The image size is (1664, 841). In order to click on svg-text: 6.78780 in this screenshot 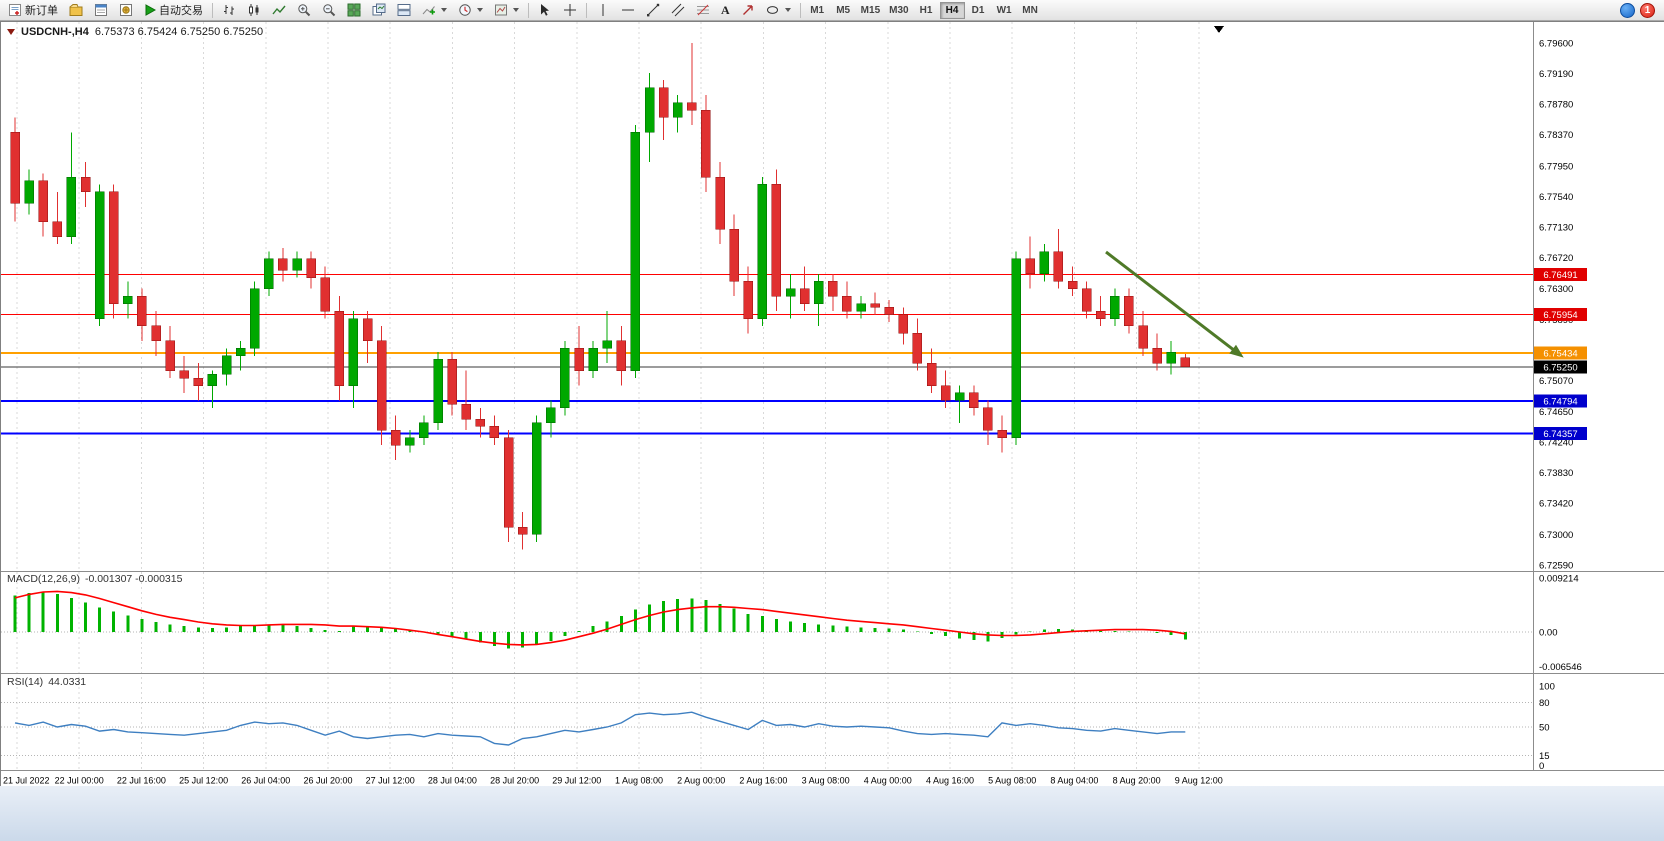, I will do `click(1556, 105)`.